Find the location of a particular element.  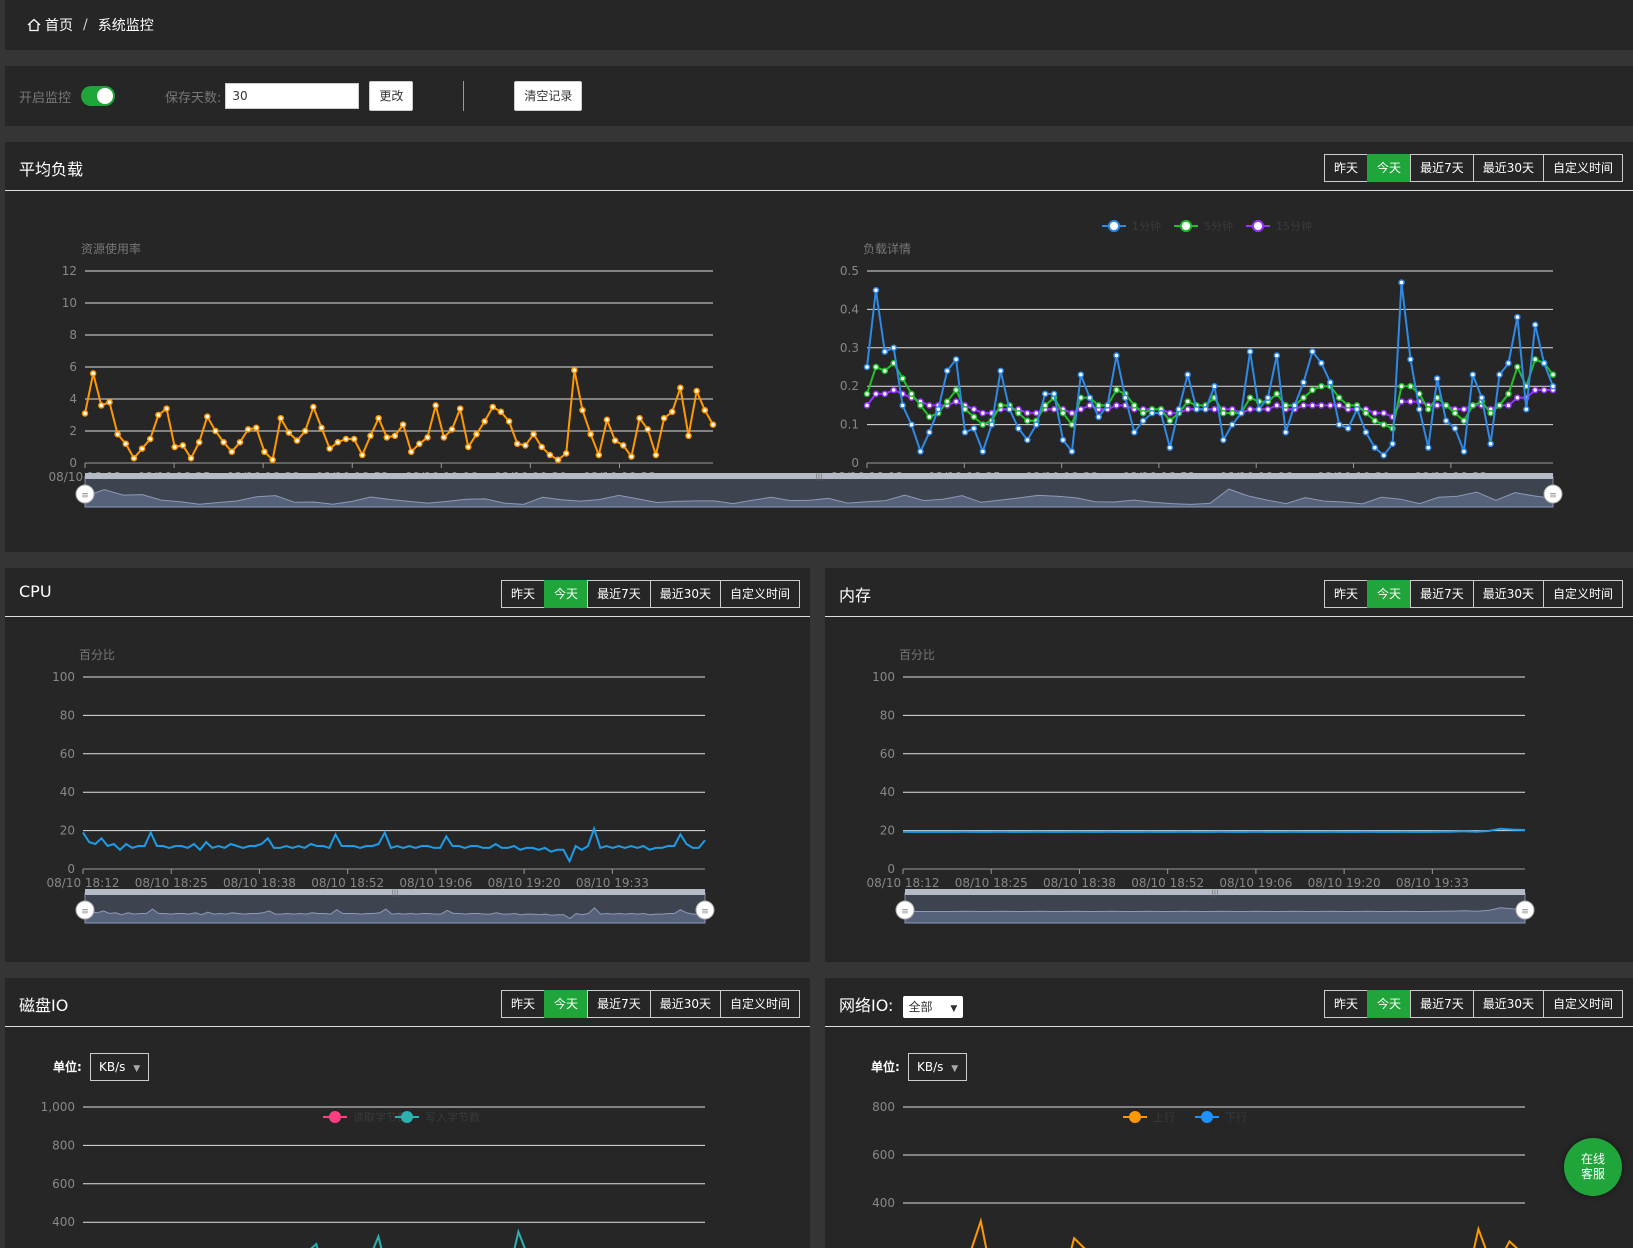

y-tick-label: 0.1 is located at coordinates (849, 425).